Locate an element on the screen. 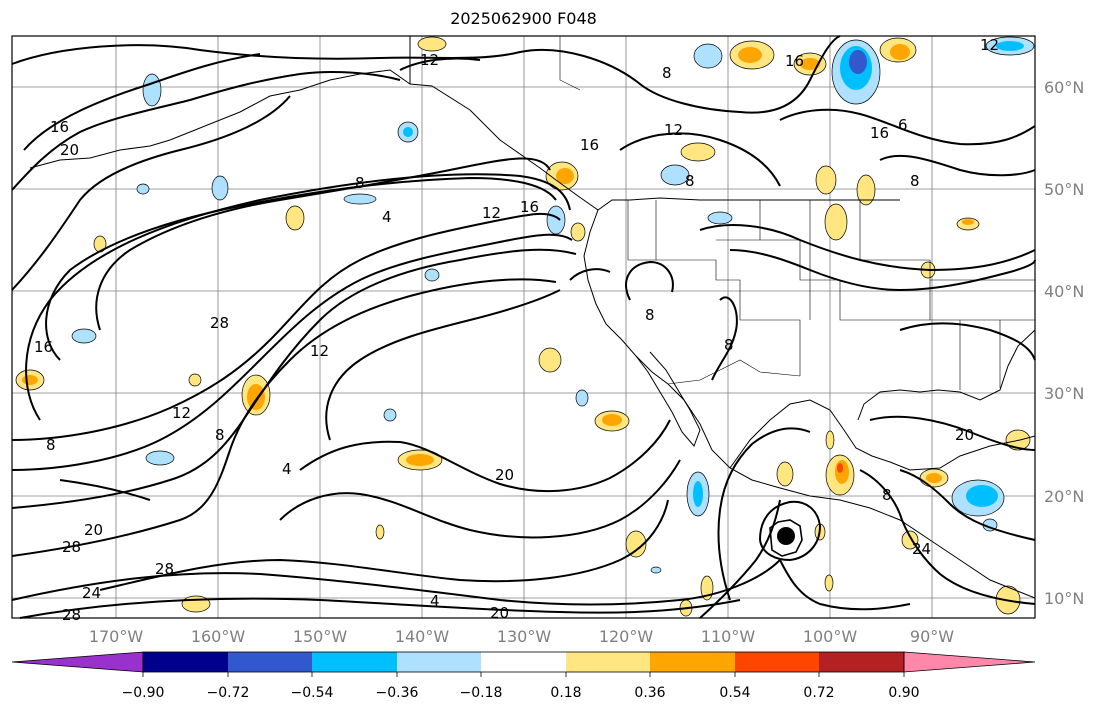 The image size is (1105, 712). colorbar-tick-label: −0.54 is located at coordinates (312, 693).